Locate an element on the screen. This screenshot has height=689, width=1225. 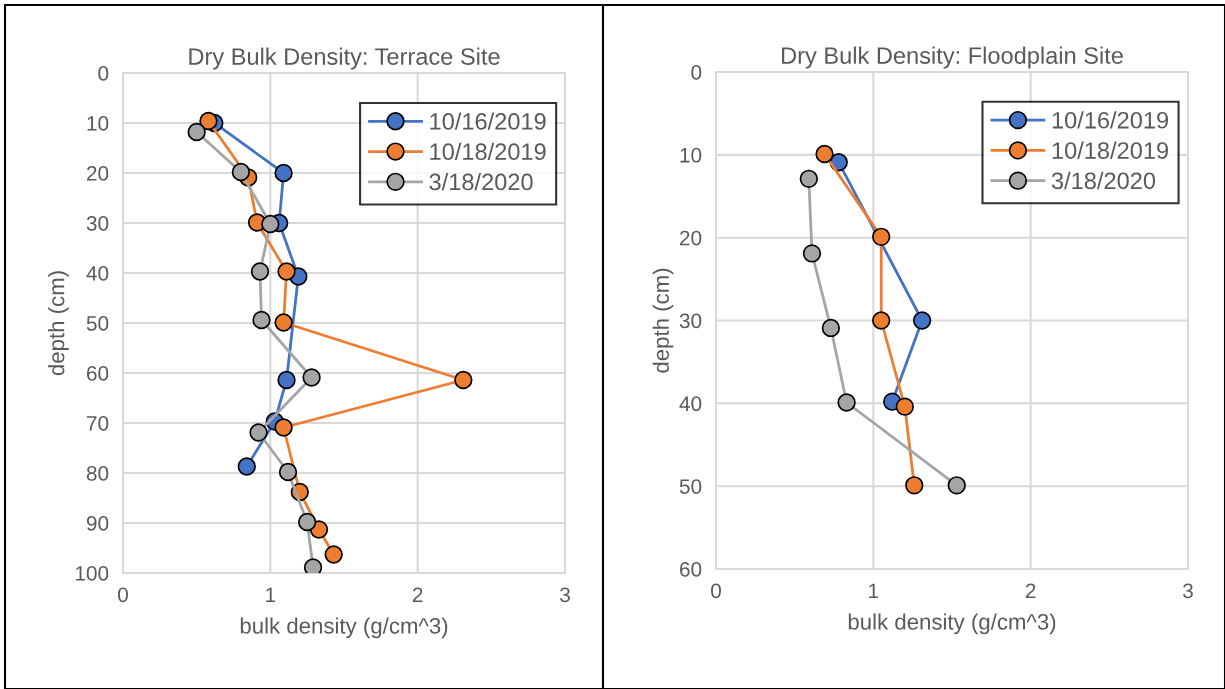
chart-title: Dry Bulk Density: Terrace Site is located at coordinates (344, 58).